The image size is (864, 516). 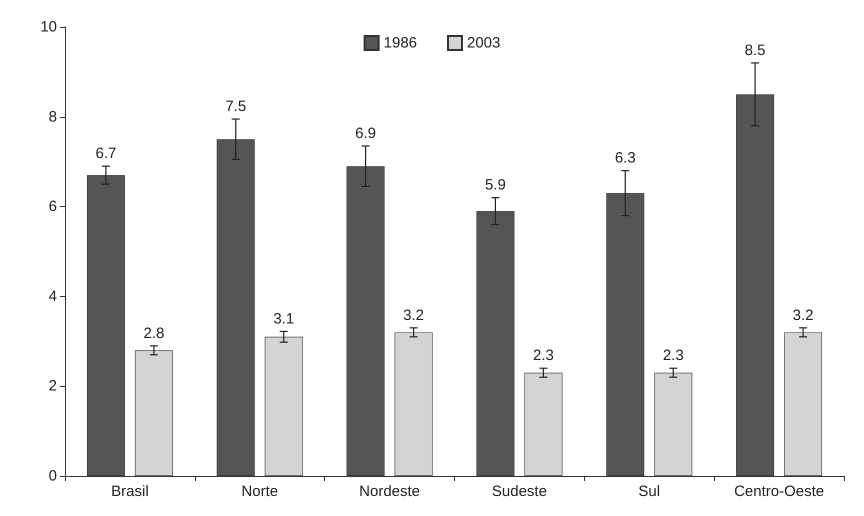 I want to click on data-label: 7.5, so click(x=235, y=107).